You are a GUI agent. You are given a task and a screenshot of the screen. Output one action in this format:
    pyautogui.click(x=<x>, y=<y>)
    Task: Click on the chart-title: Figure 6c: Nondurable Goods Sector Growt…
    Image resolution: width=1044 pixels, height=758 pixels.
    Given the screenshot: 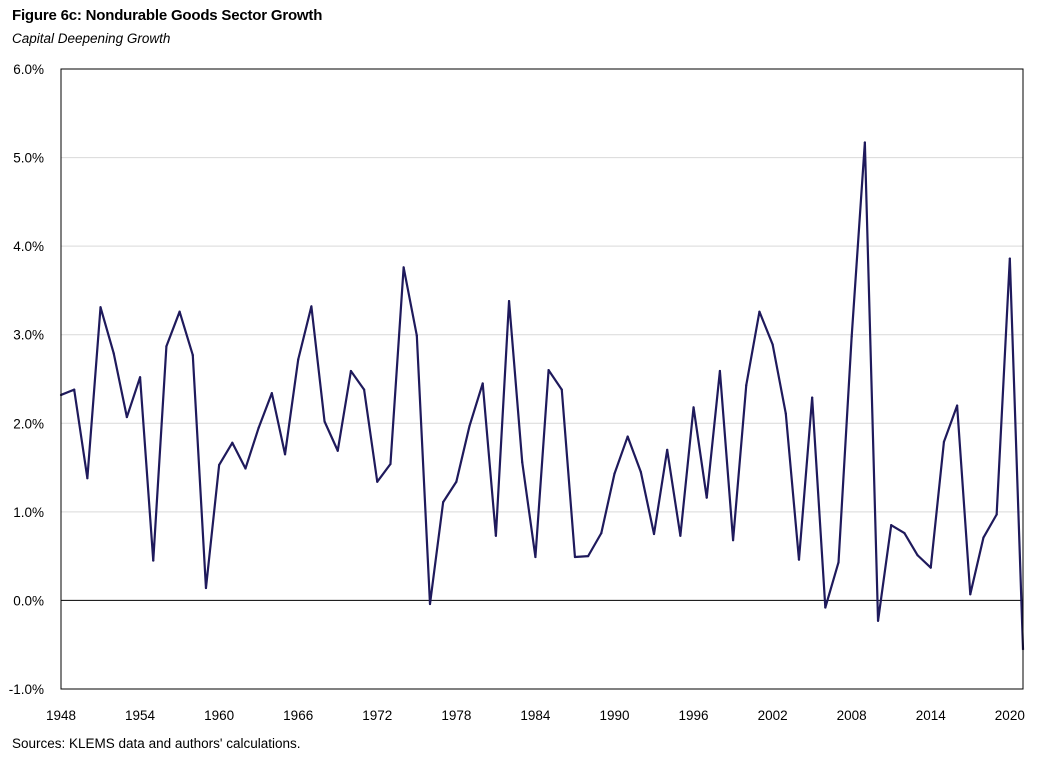 What is the action you would take?
    pyautogui.click(x=167, y=15)
    